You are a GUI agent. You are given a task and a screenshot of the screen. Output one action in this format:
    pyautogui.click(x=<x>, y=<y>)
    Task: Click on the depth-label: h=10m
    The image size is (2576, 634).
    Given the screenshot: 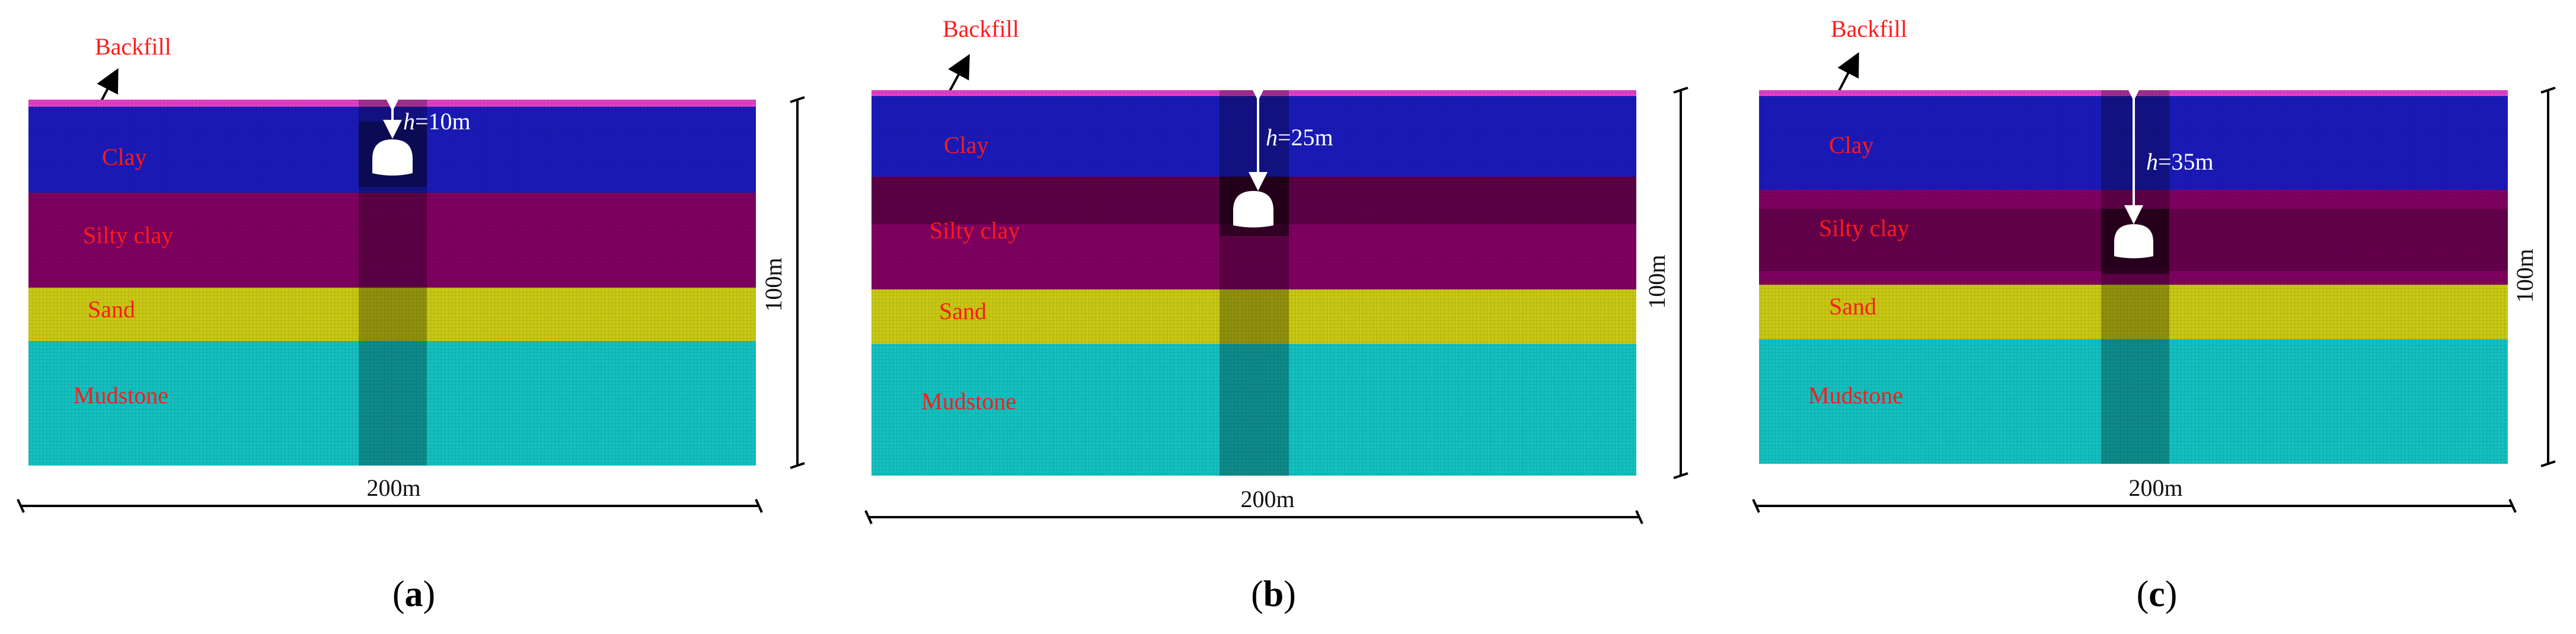 What is the action you would take?
    pyautogui.click(x=437, y=121)
    